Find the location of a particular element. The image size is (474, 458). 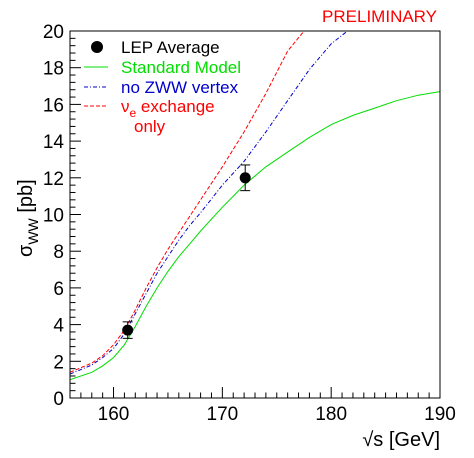

y-tick-label: 10 is located at coordinates (53, 216).